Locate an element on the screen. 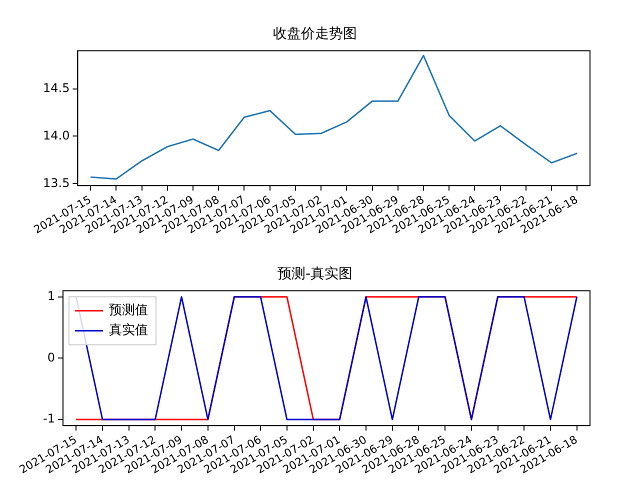 The width and height of the screenshot is (640, 480). legend-label: 真实值 is located at coordinates (128, 330).